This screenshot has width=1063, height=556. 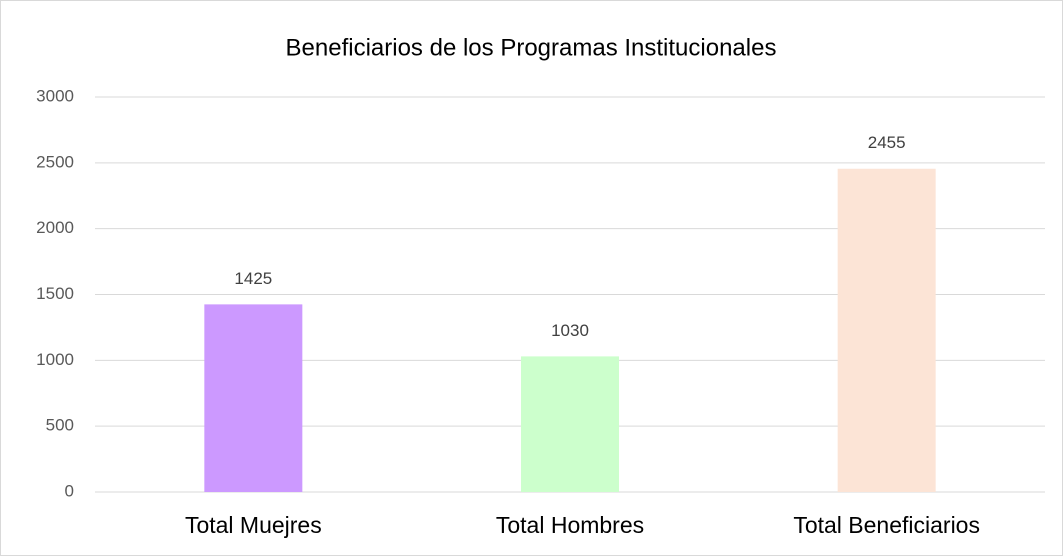 What do you see at coordinates (55, 359) in the screenshot?
I see `y-tick-label: 1000` at bounding box center [55, 359].